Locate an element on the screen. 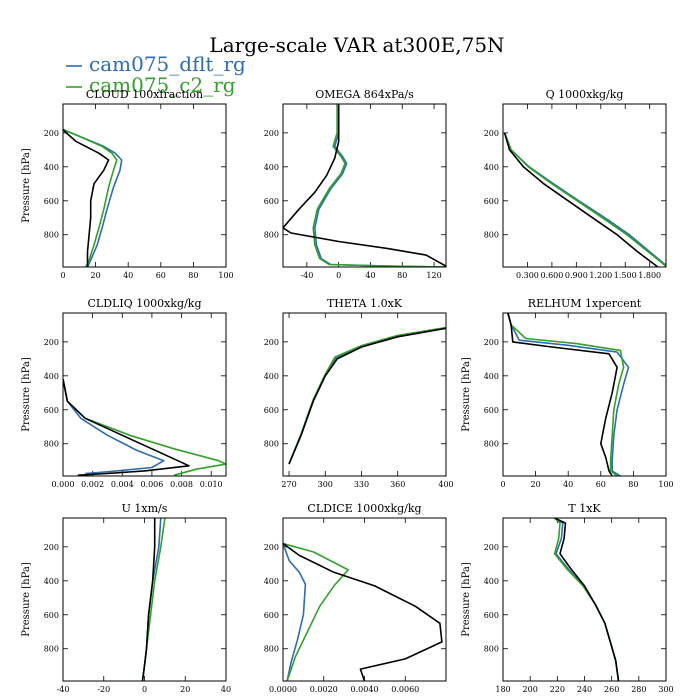  x-tick-label: 0.300 is located at coordinates (527, 275).